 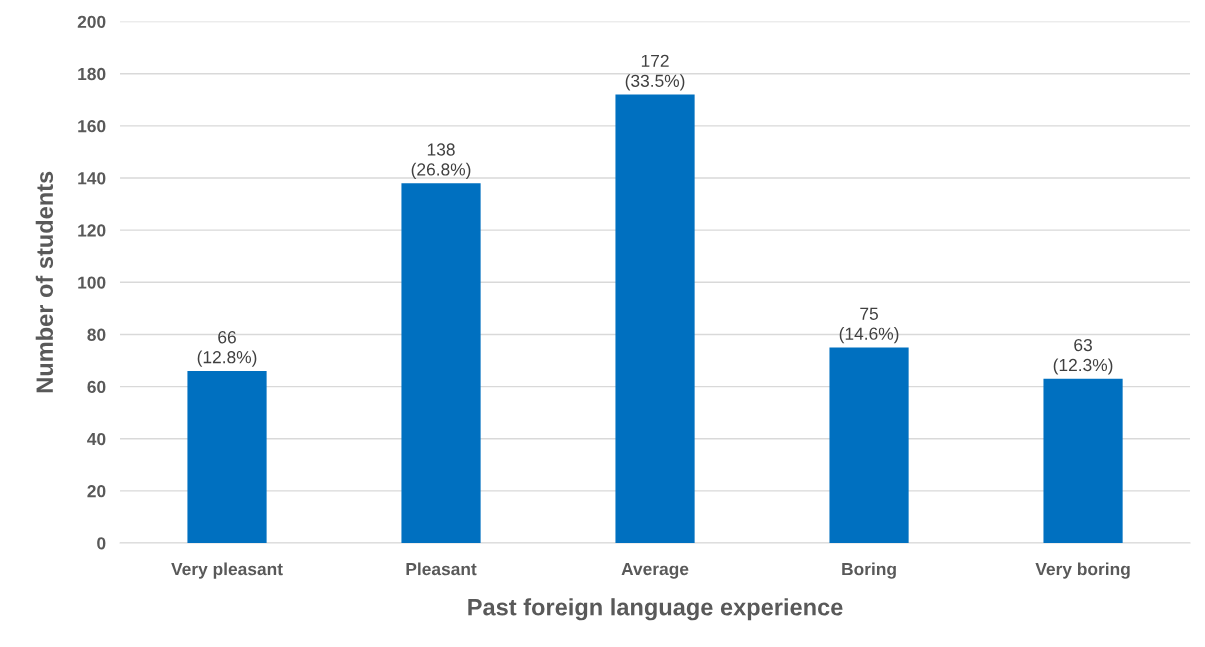 What do you see at coordinates (92, 126) in the screenshot?
I see `y-tick-label: 160` at bounding box center [92, 126].